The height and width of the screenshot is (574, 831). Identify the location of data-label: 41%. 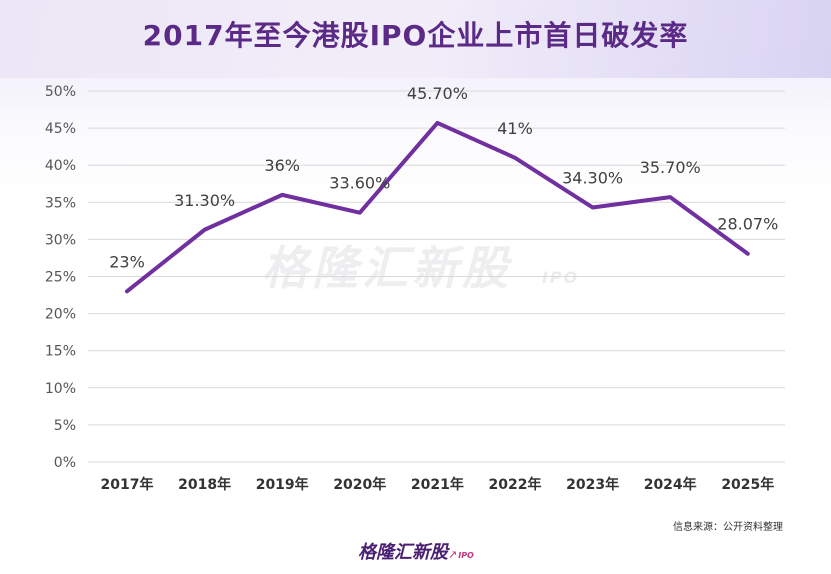
(515, 128).